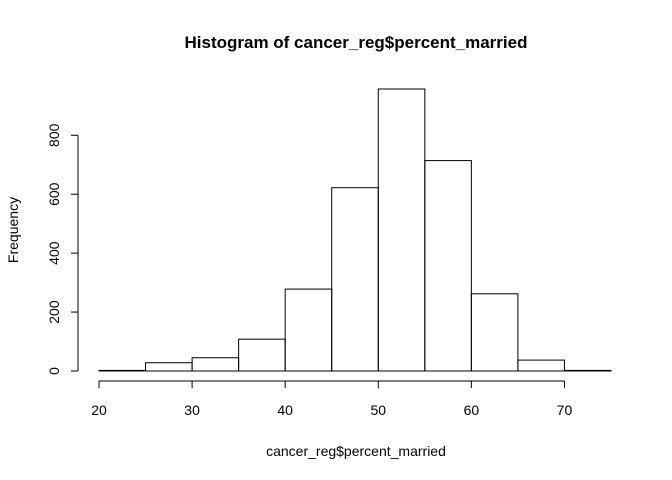 This screenshot has height=480, width=672. I want to click on x-tick-label: 50, so click(378, 410).